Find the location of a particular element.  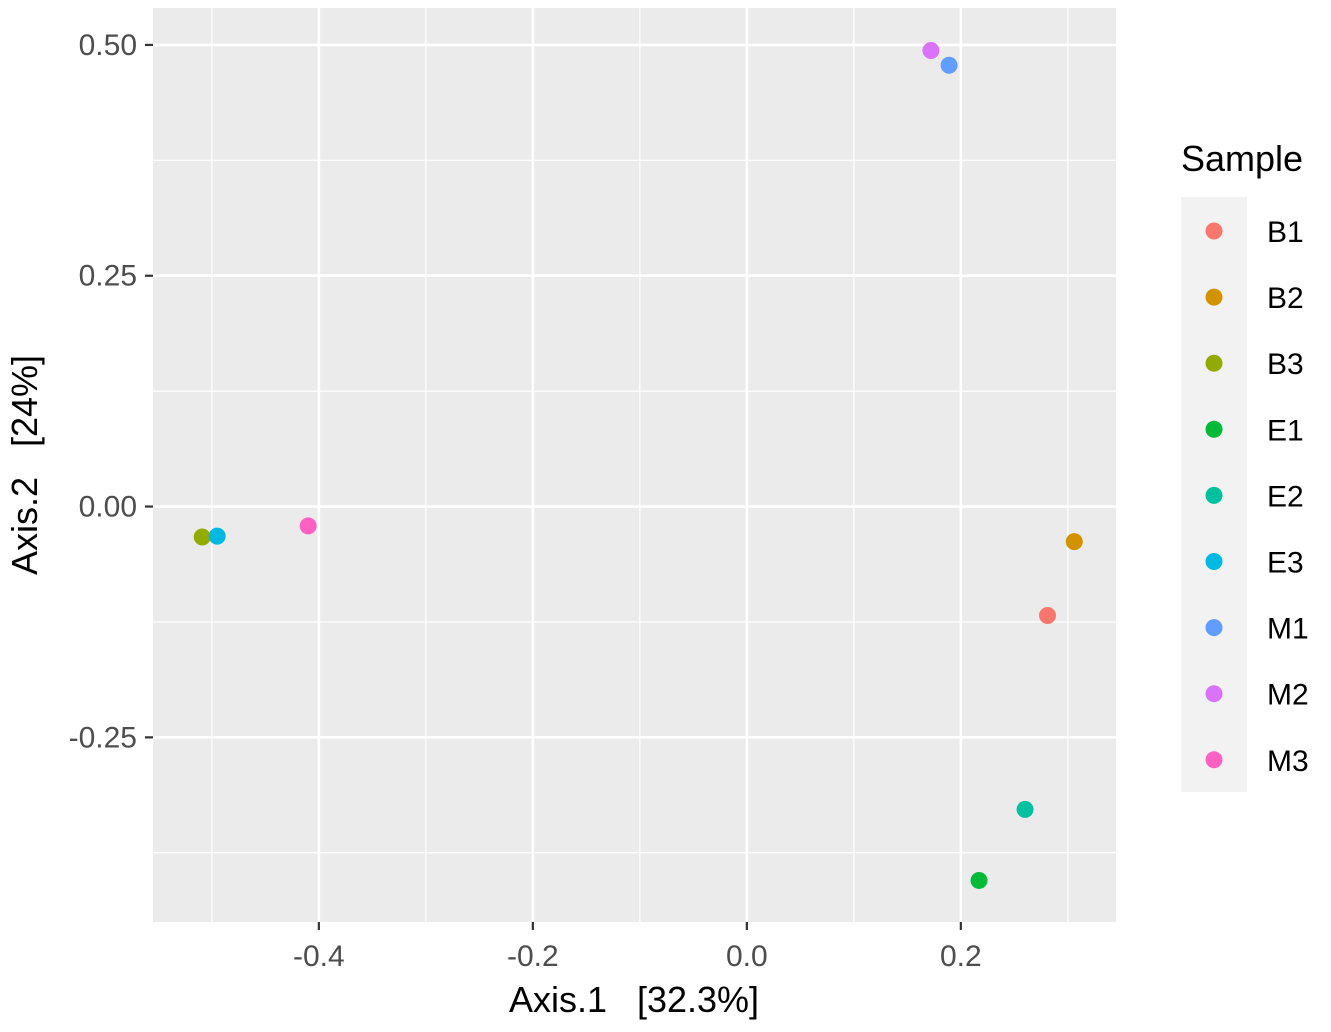

data-point-m2 is located at coordinates (931, 50).